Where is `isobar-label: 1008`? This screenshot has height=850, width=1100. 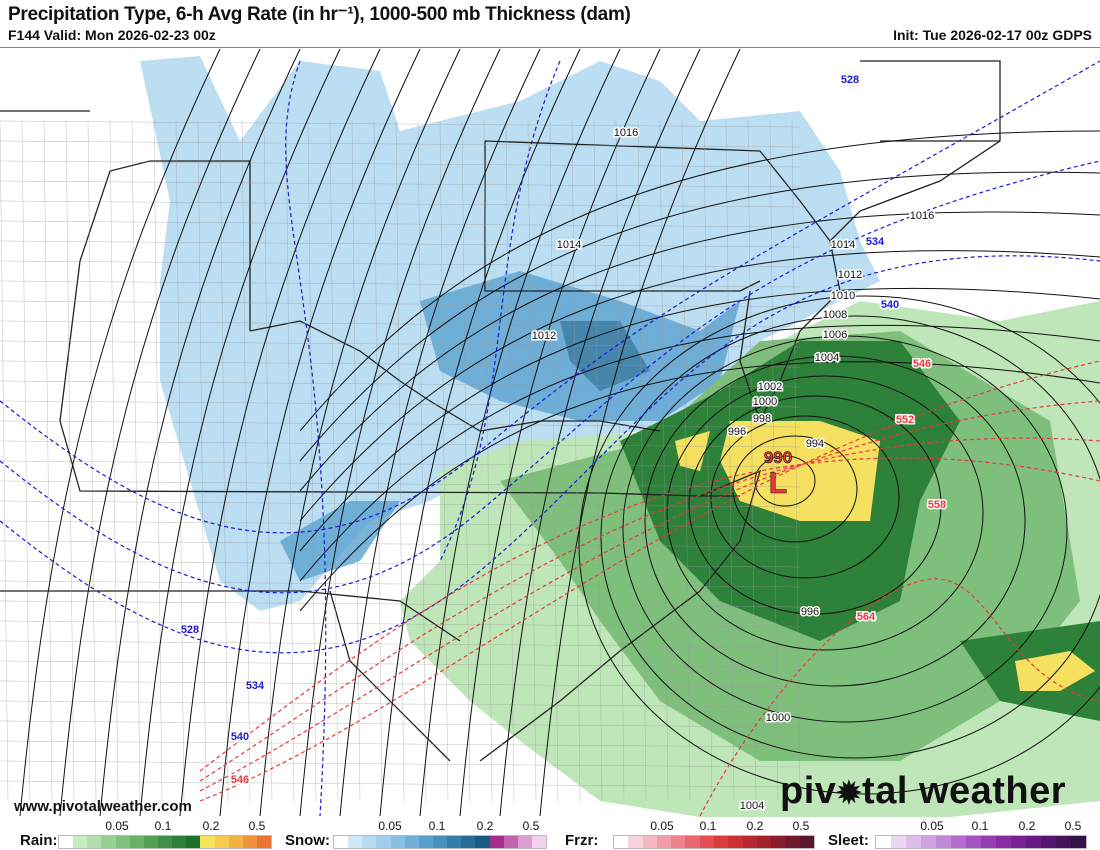 isobar-label: 1008 is located at coordinates (835, 315).